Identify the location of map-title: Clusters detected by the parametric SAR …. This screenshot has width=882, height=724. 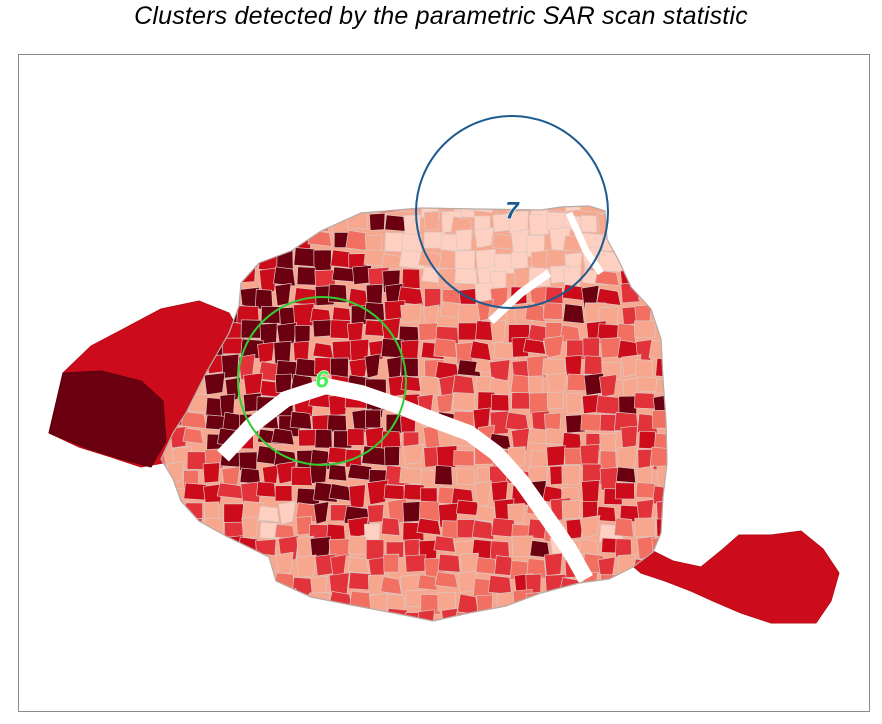
(441, 16).